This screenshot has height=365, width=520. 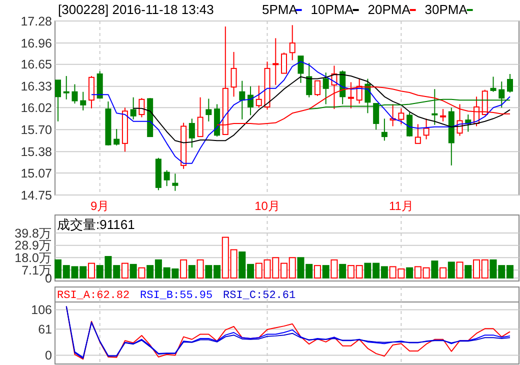 I want to click on y-tick-label: 0, so click(x=48, y=355).